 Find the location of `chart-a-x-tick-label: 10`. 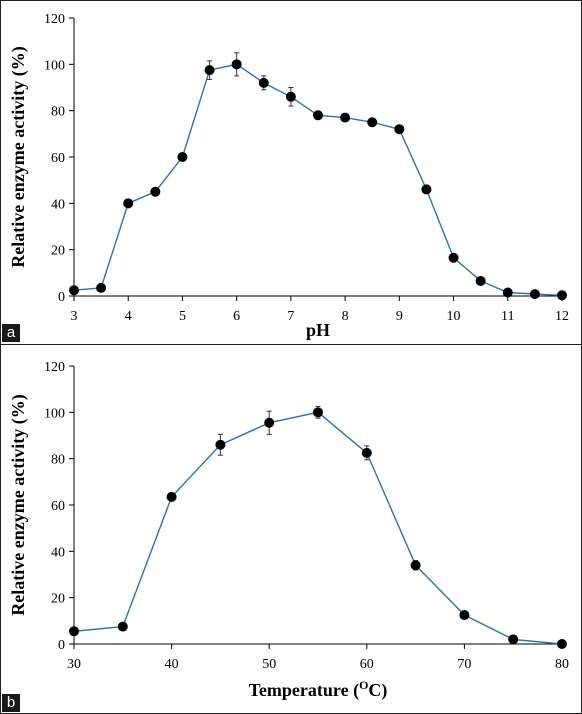

chart-a-x-tick-label: 10 is located at coordinates (454, 316).